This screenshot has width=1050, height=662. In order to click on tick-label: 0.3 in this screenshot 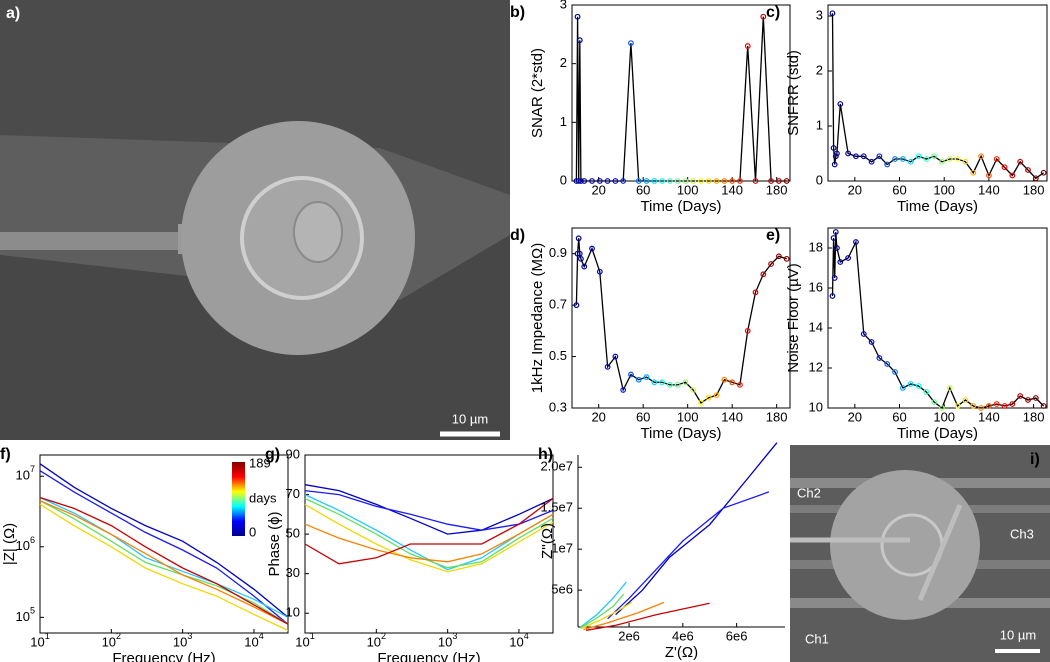, I will do `click(558, 406)`.